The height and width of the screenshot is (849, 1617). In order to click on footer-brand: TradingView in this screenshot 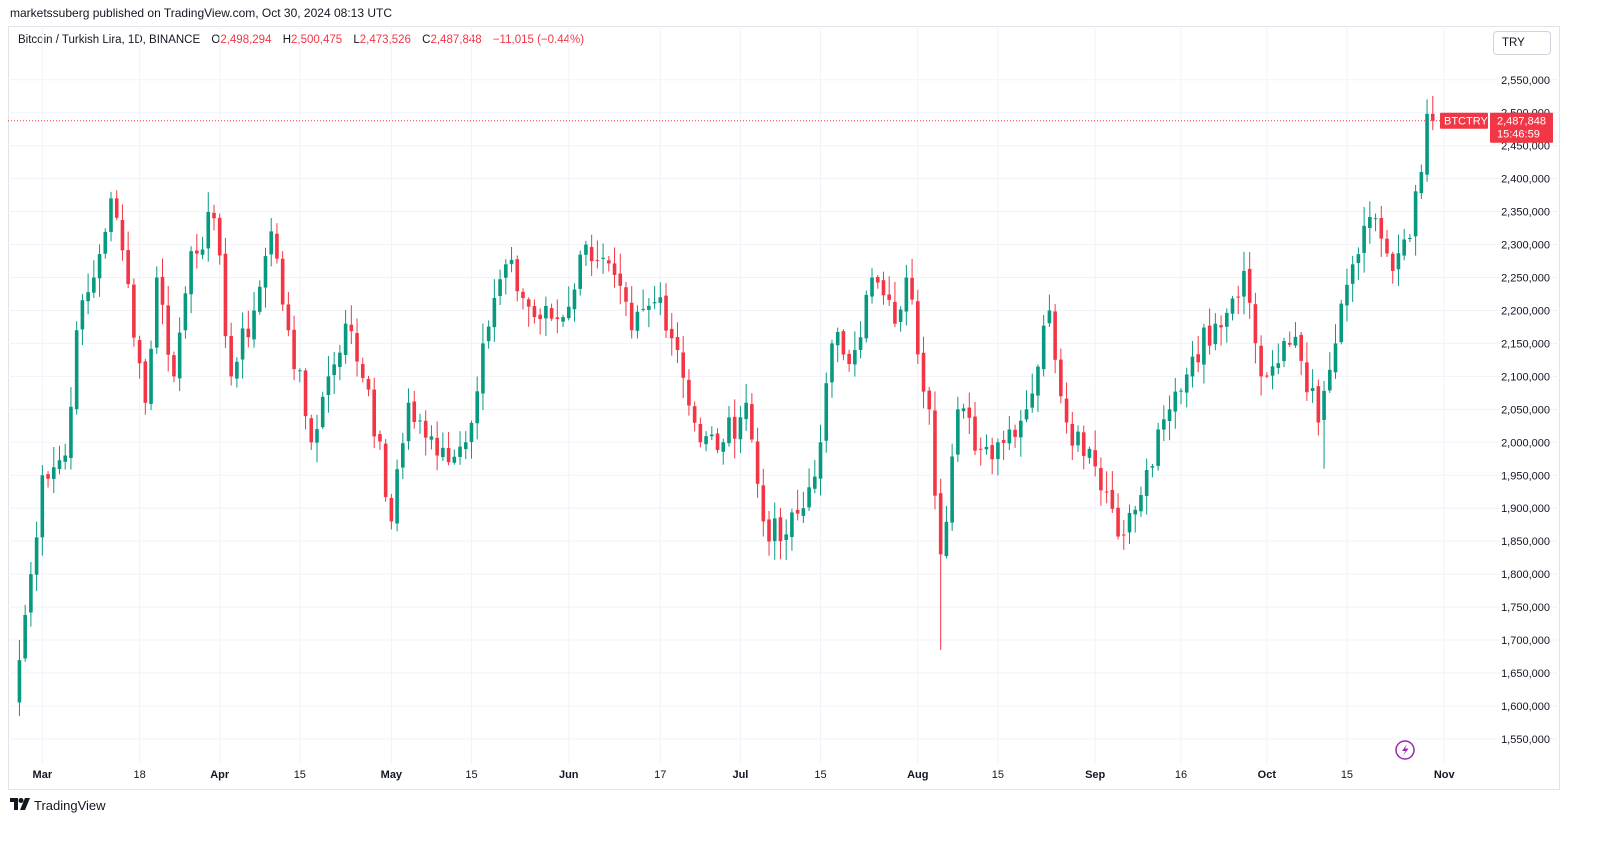, I will do `click(58, 805)`.